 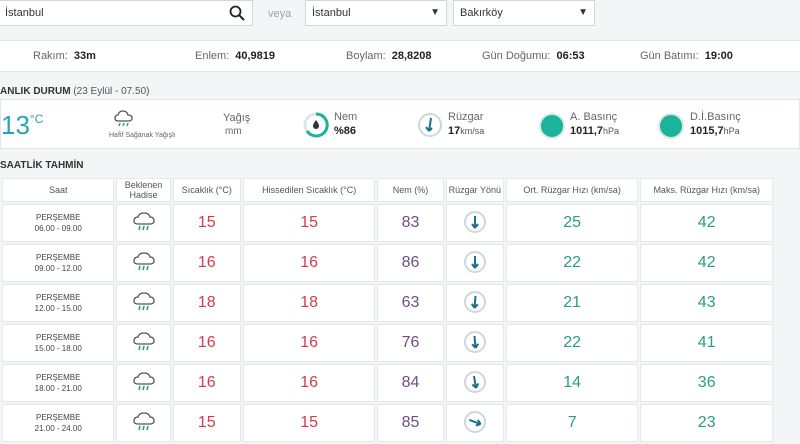 I want to click on current-section-title: ANLIK DURUM (23 Eylül - 07.50), so click(x=75, y=91).